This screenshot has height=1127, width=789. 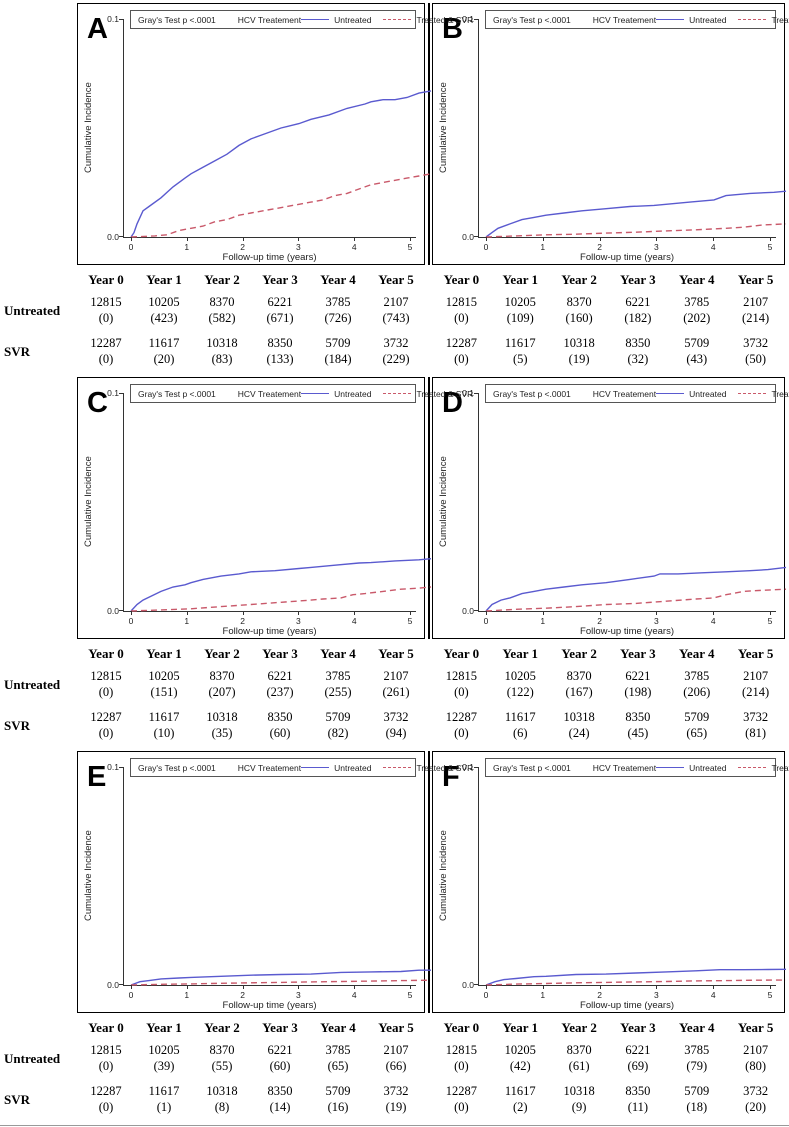 I want to click on cumulative-events: (61), so click(x=579, y=1065).